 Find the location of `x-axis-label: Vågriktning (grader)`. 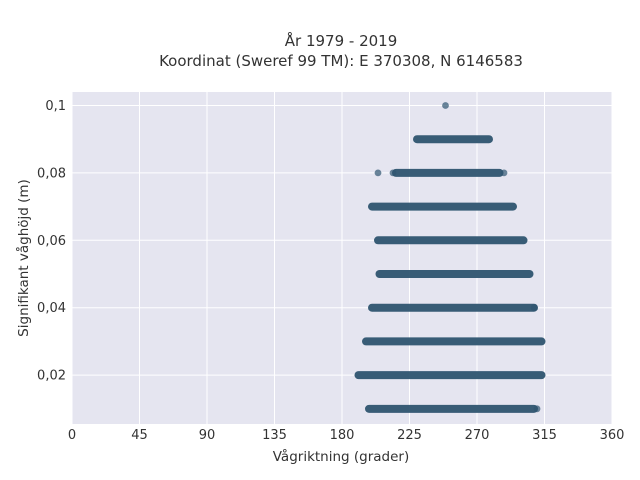

x-axis-label: Vågriktning (grader) is located at coordinates (341, 456).